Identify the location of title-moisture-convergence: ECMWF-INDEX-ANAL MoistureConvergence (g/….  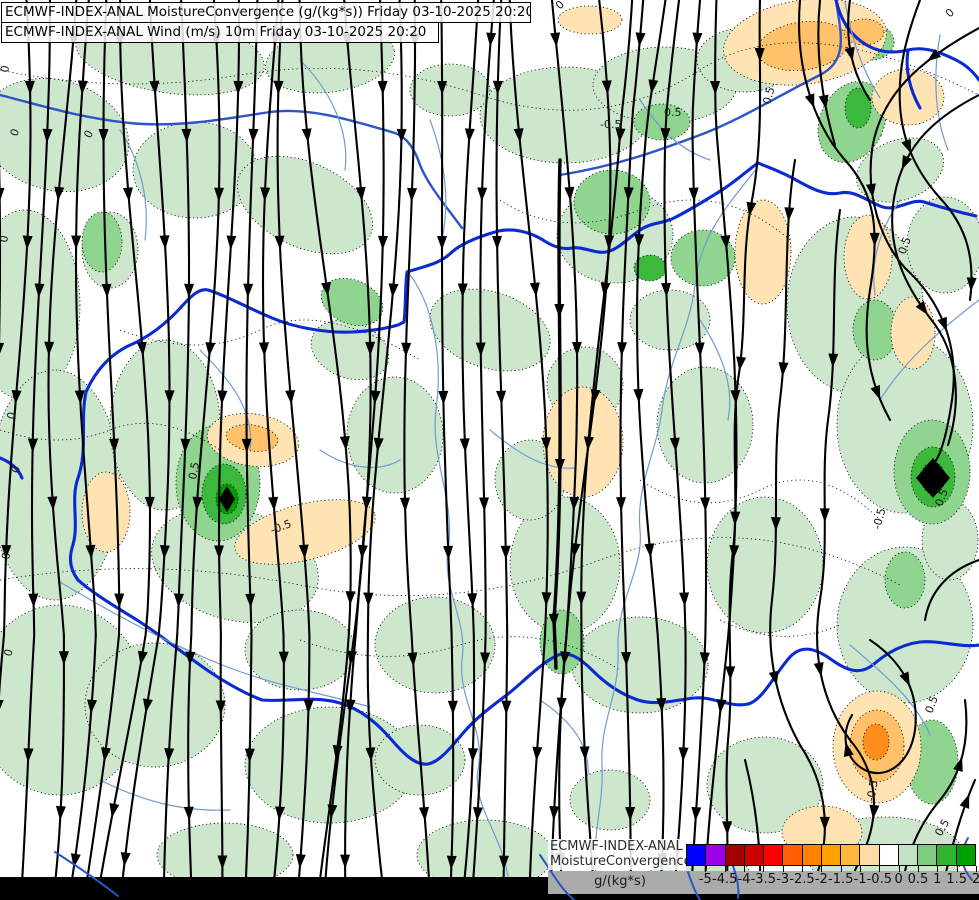
(266, 12).